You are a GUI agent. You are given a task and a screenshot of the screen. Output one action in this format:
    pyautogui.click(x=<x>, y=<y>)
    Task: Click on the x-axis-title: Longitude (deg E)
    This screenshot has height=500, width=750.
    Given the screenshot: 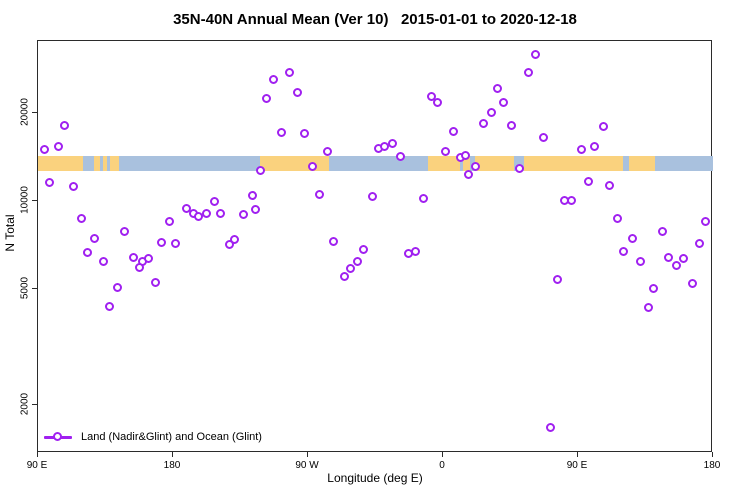 What is the action you would take?
    pyautogui.click(x=375, y=478)
    